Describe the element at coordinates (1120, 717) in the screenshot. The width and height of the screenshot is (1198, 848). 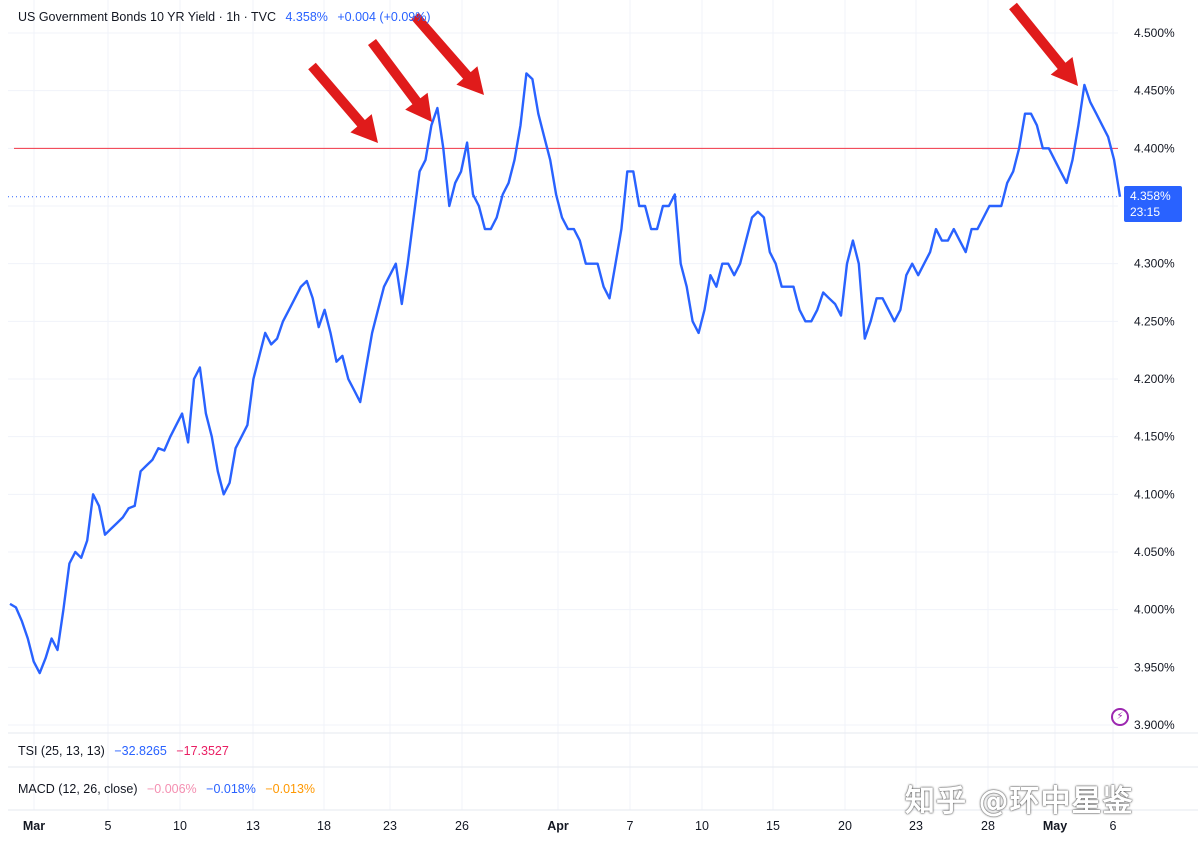
I see `tradingview-logo-icon: ⚡` at that location.